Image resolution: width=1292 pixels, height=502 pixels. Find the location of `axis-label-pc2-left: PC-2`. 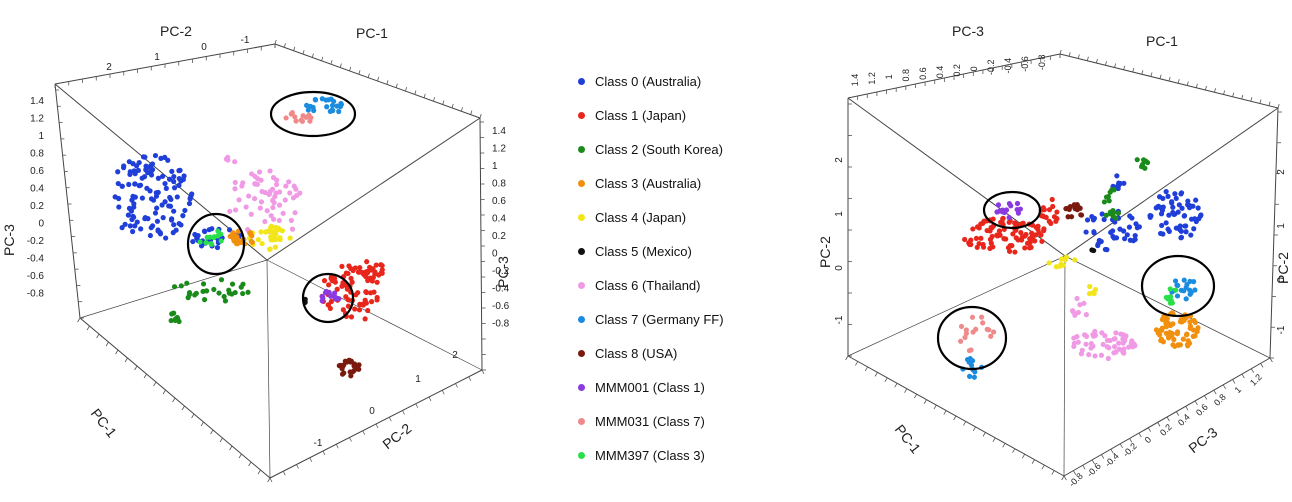

axis-label-pc2-left: PC-2 is located at coordinates (825, 252).